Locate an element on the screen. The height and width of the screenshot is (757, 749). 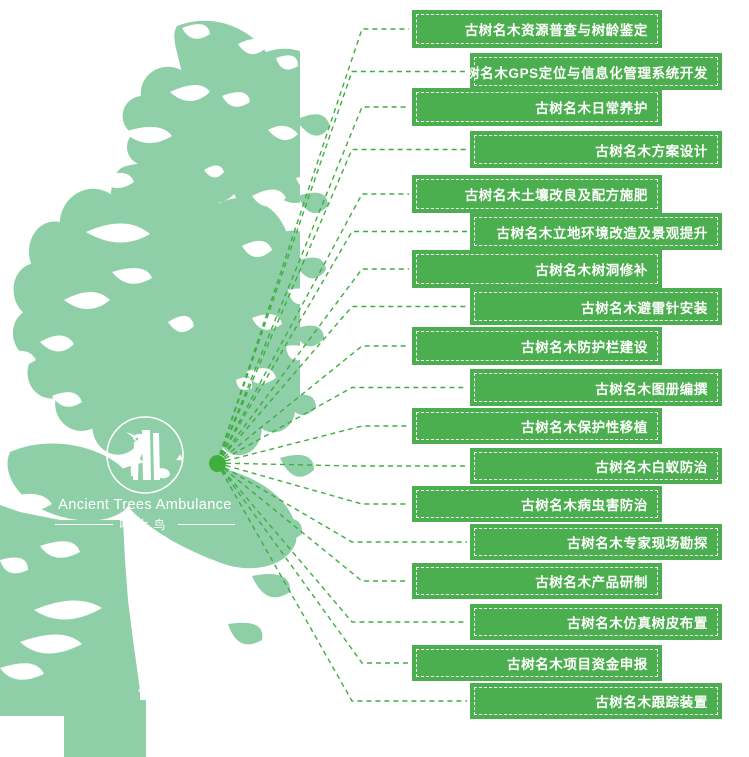
service-item-label: 古树名木保护性移植 is located at coordinates (584, 427).